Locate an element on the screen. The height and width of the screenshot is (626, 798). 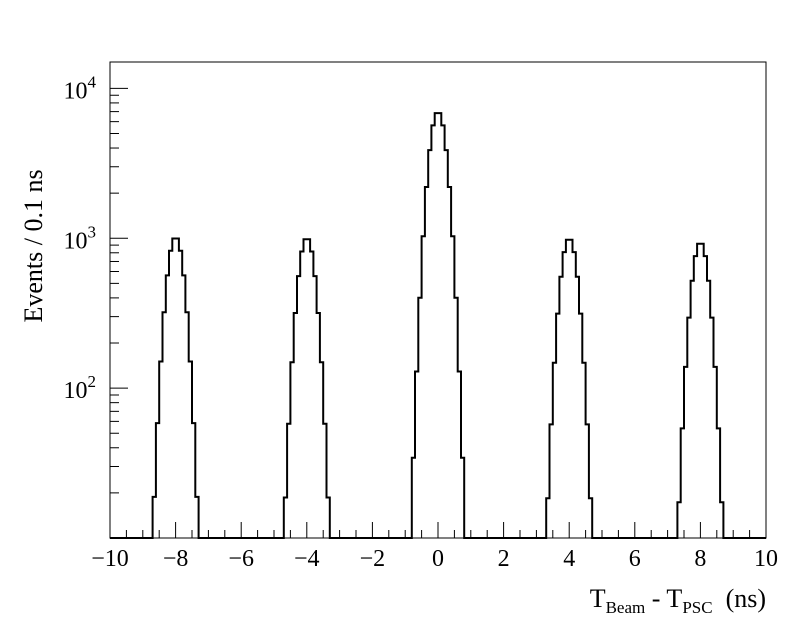
x-tick-label: 4 is located at coordinates (569, 559).